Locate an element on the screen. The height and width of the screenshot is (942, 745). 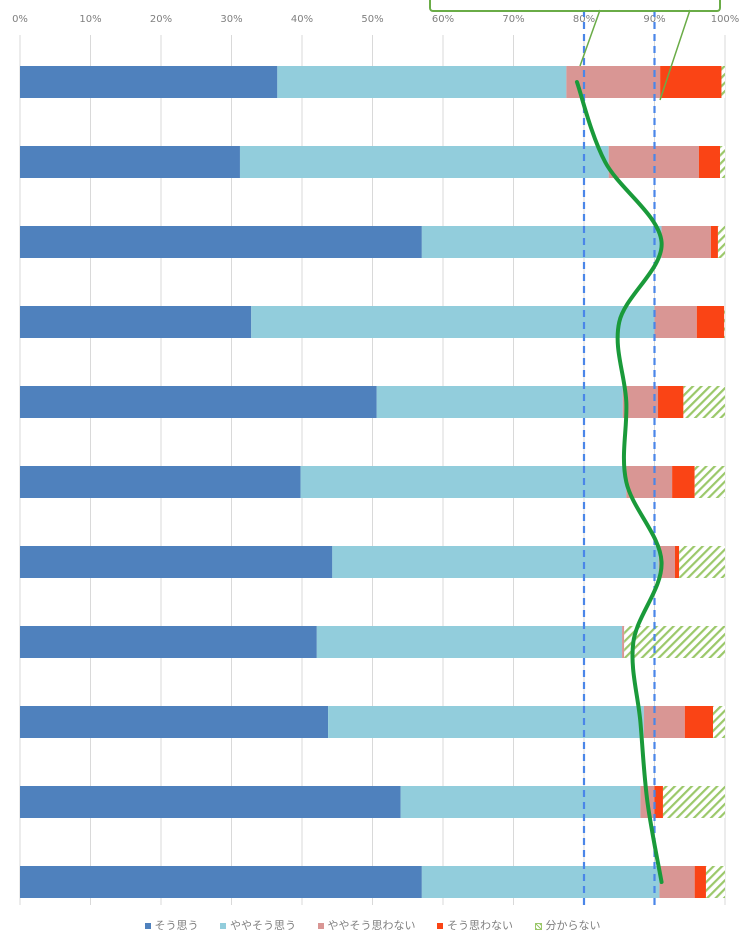
x-tick-label: 90% is located at coordinates (654, 19).